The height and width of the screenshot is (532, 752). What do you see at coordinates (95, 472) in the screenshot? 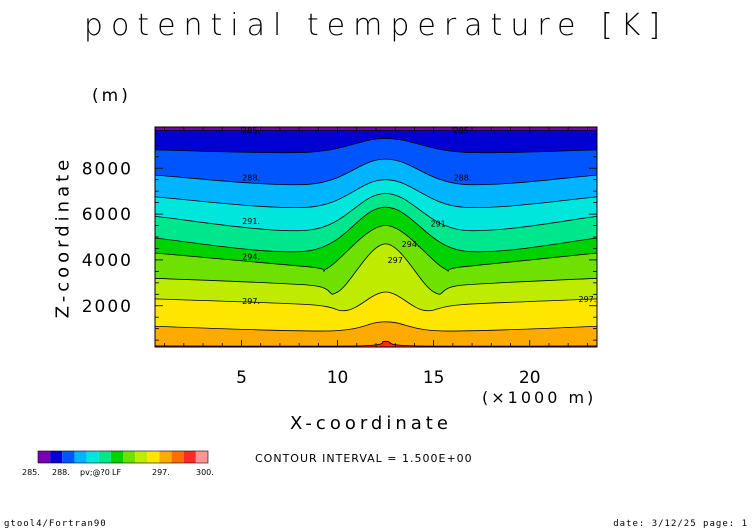
I see `colorbar-label: pv;@?0` at bounding box center [95, 472].